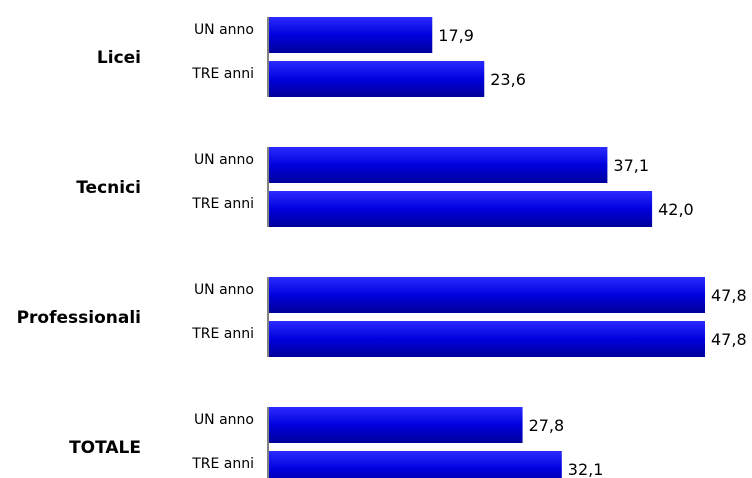 The height and width of the screenshot is (478, 752). Describe the element at coordinates (108, 188) in the screenshot. I see `group-label: Tecnici` at that location.